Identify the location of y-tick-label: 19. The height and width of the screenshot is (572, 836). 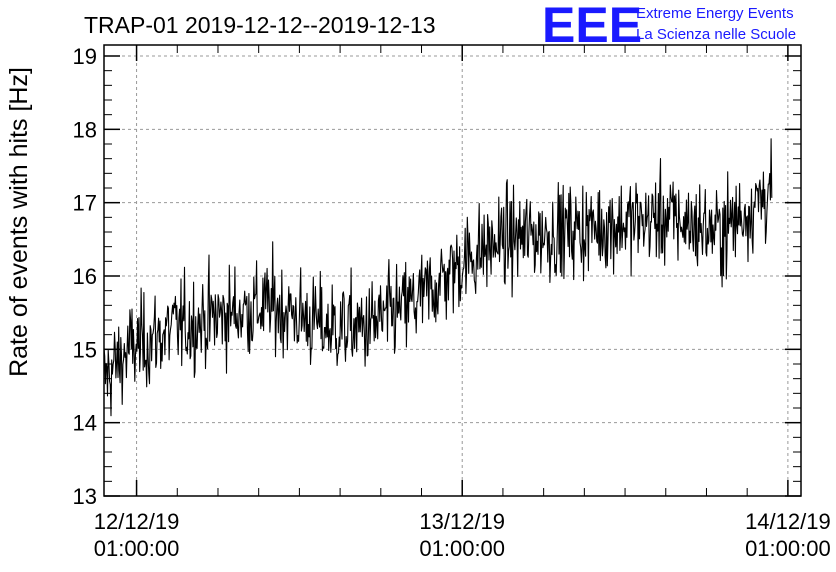
(85, 56).